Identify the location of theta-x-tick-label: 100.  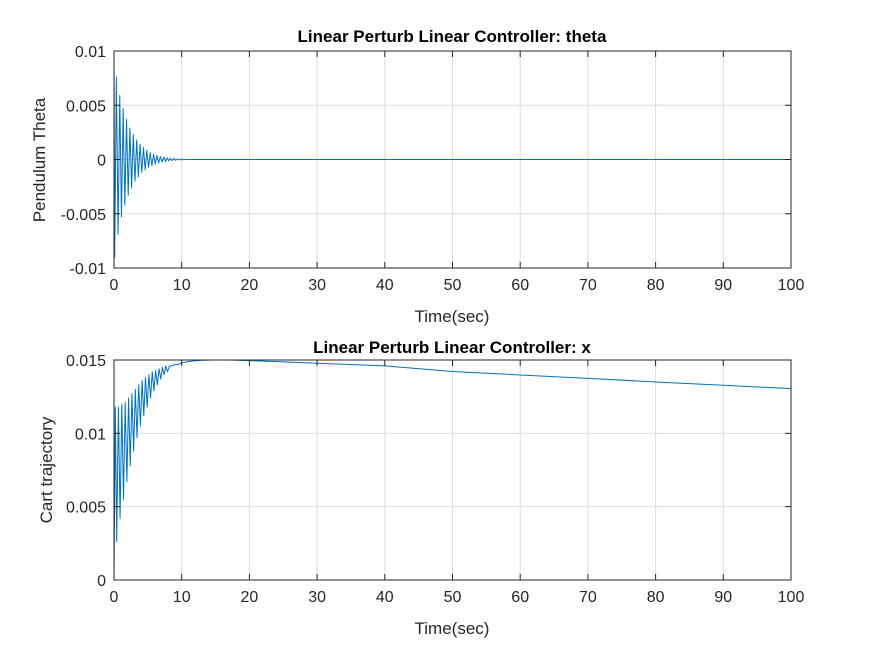
(791, 285).